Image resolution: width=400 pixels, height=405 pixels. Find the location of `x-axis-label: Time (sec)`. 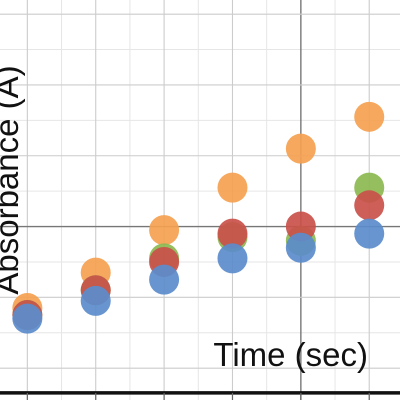

x-axis-label: Time (sec) is located at coordinates (290, 354).